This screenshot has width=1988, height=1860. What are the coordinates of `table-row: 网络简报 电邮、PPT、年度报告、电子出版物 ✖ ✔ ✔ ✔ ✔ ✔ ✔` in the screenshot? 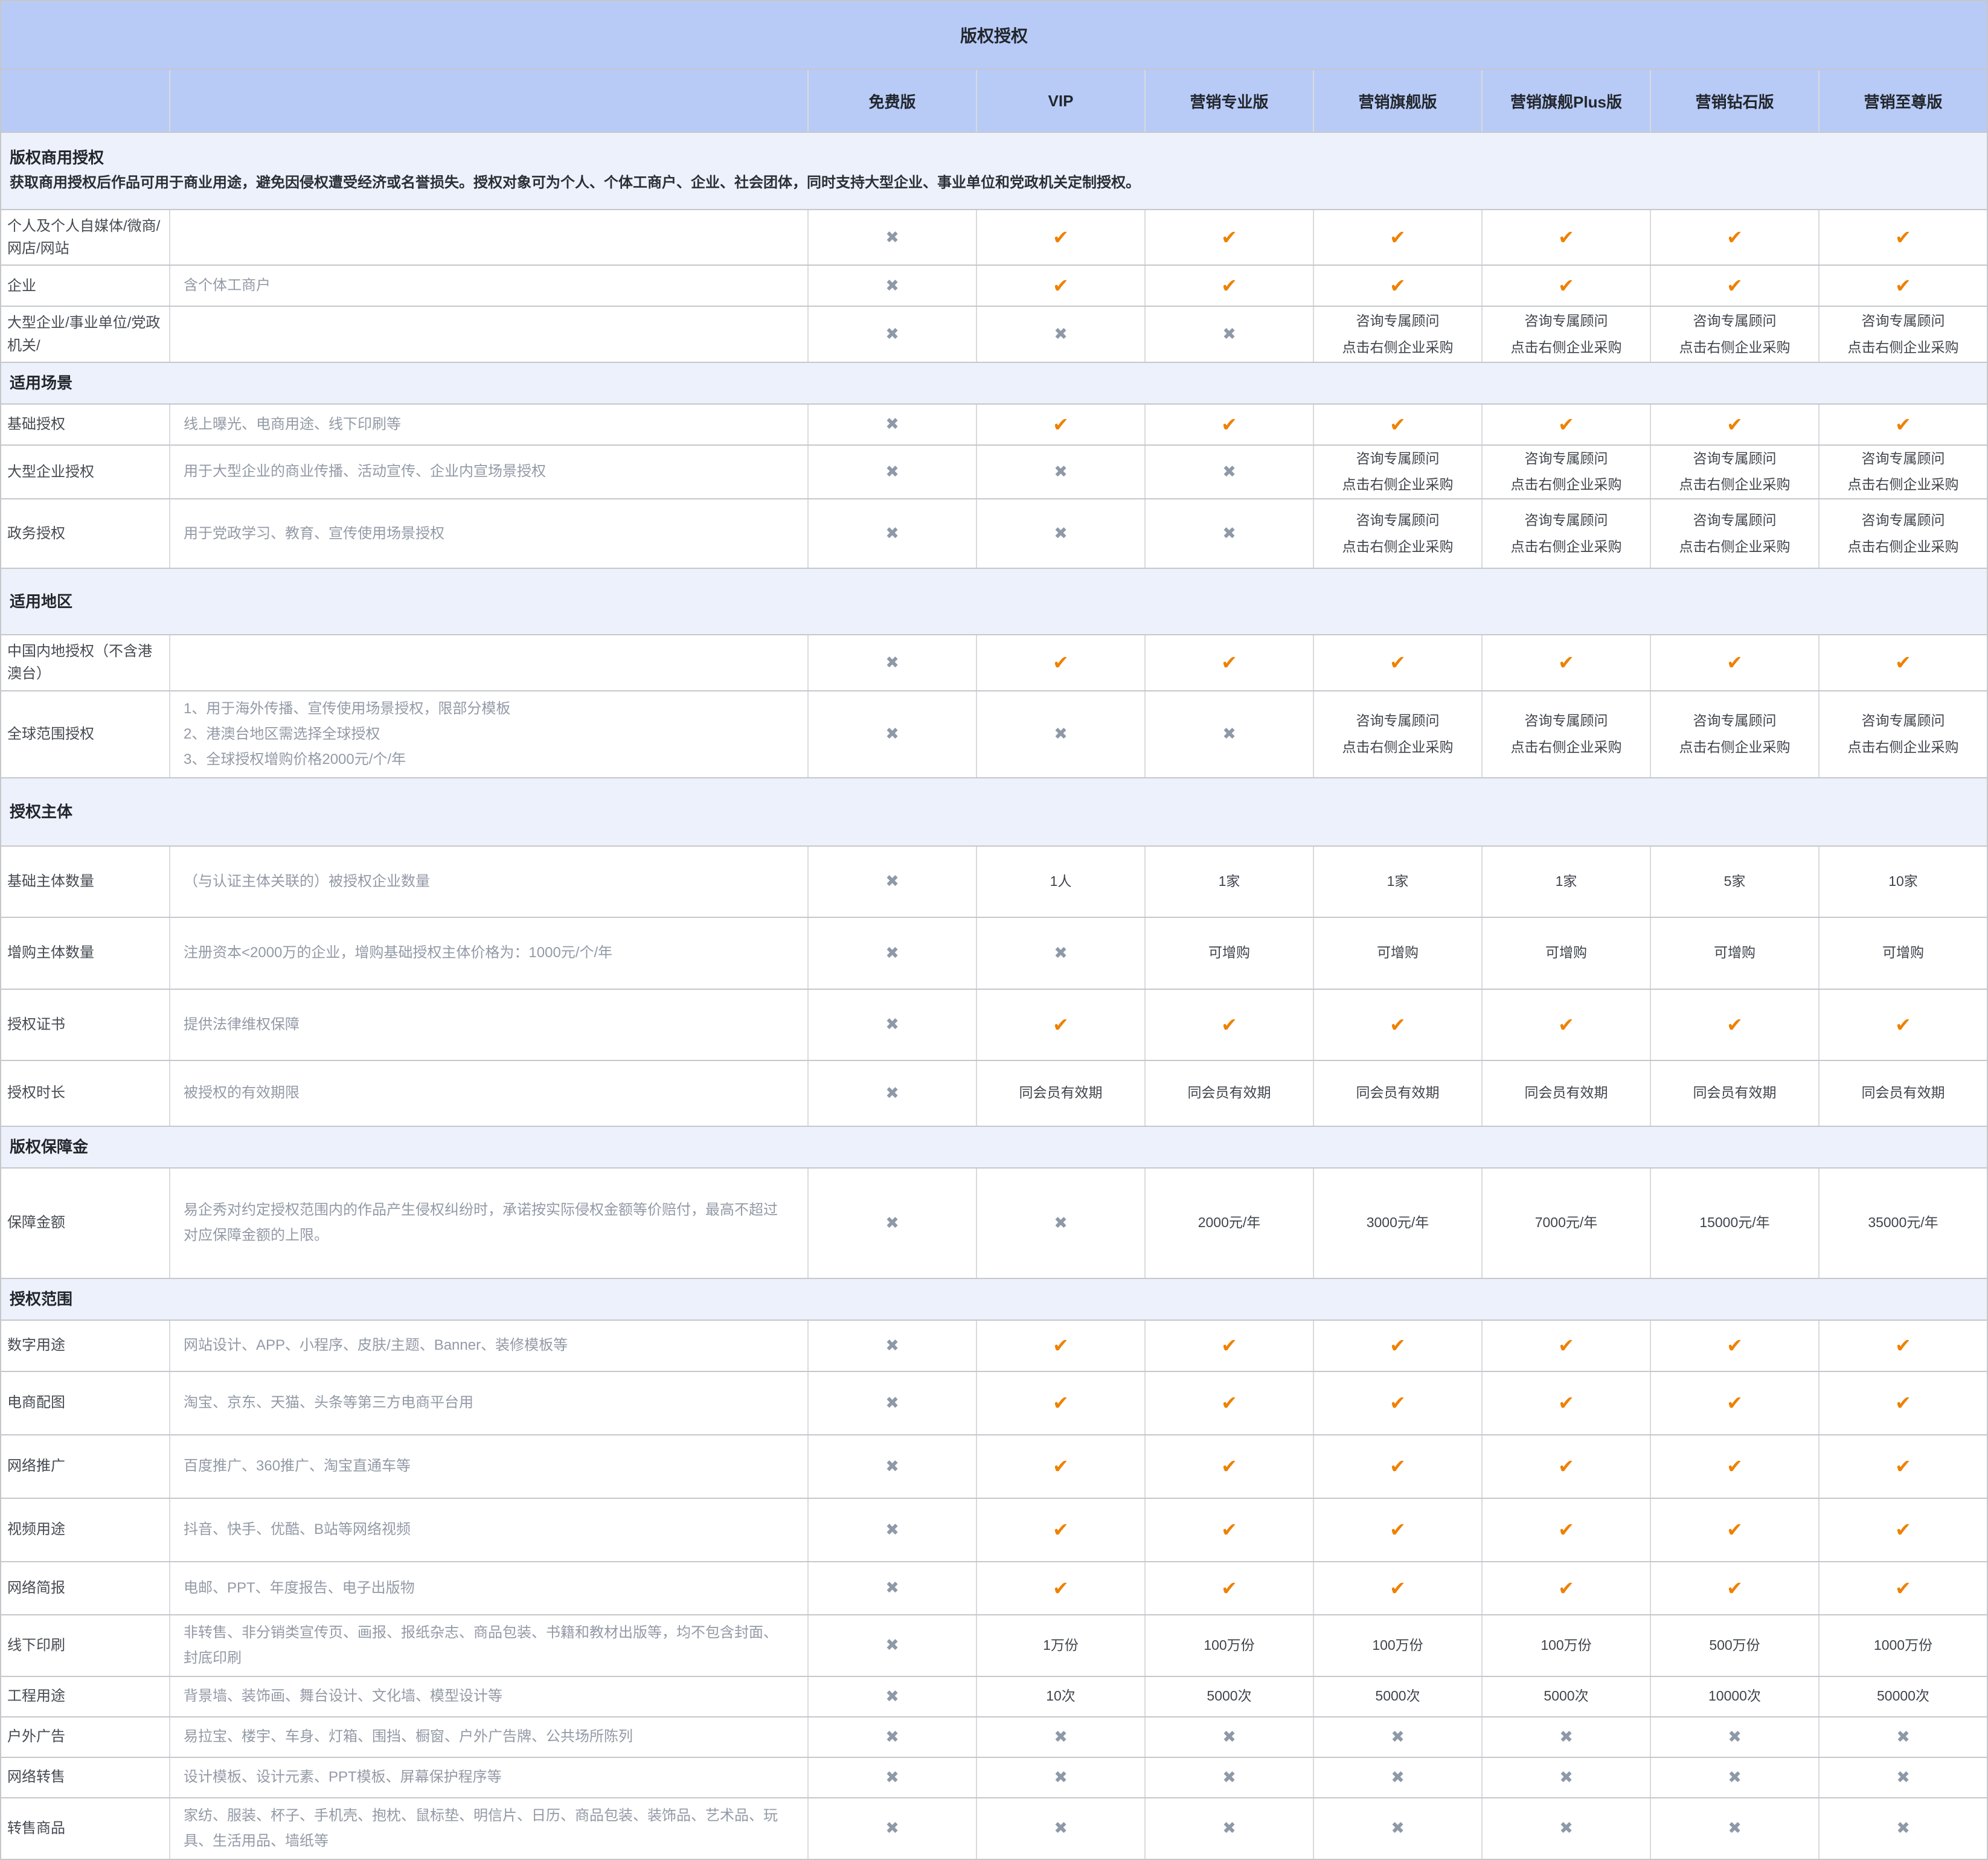 It's located at (994, 1587).